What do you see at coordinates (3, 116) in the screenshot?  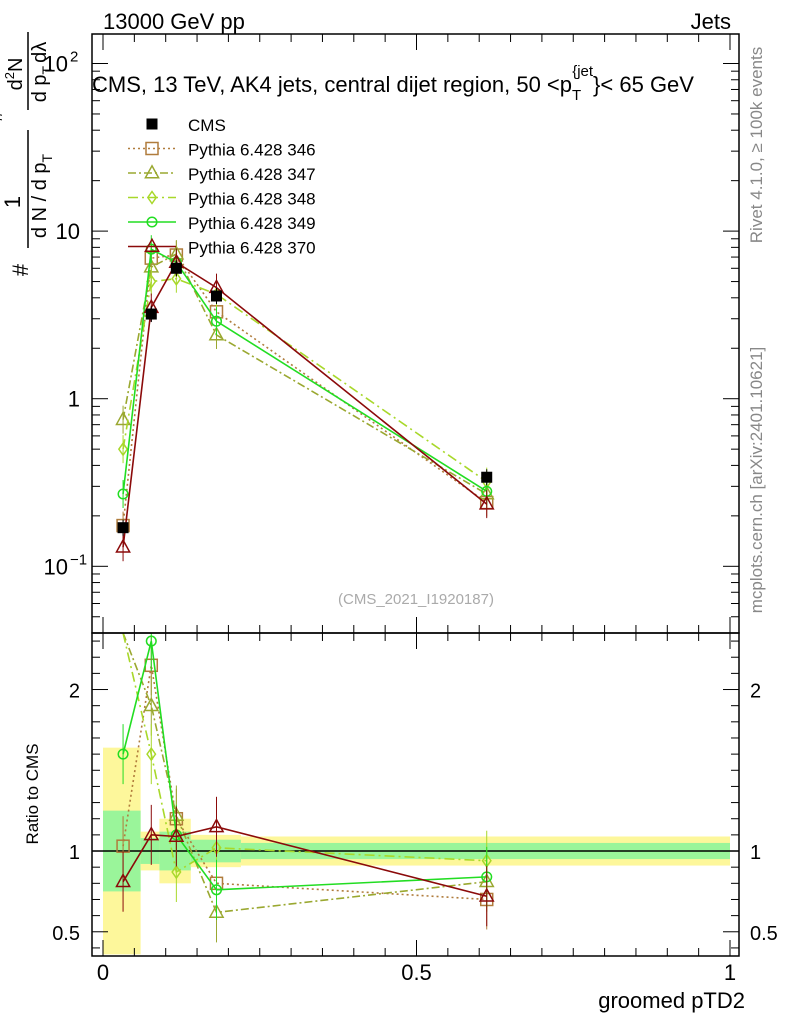 I see `ylabel-hash-mid: #` at bounding box center [3, 116].